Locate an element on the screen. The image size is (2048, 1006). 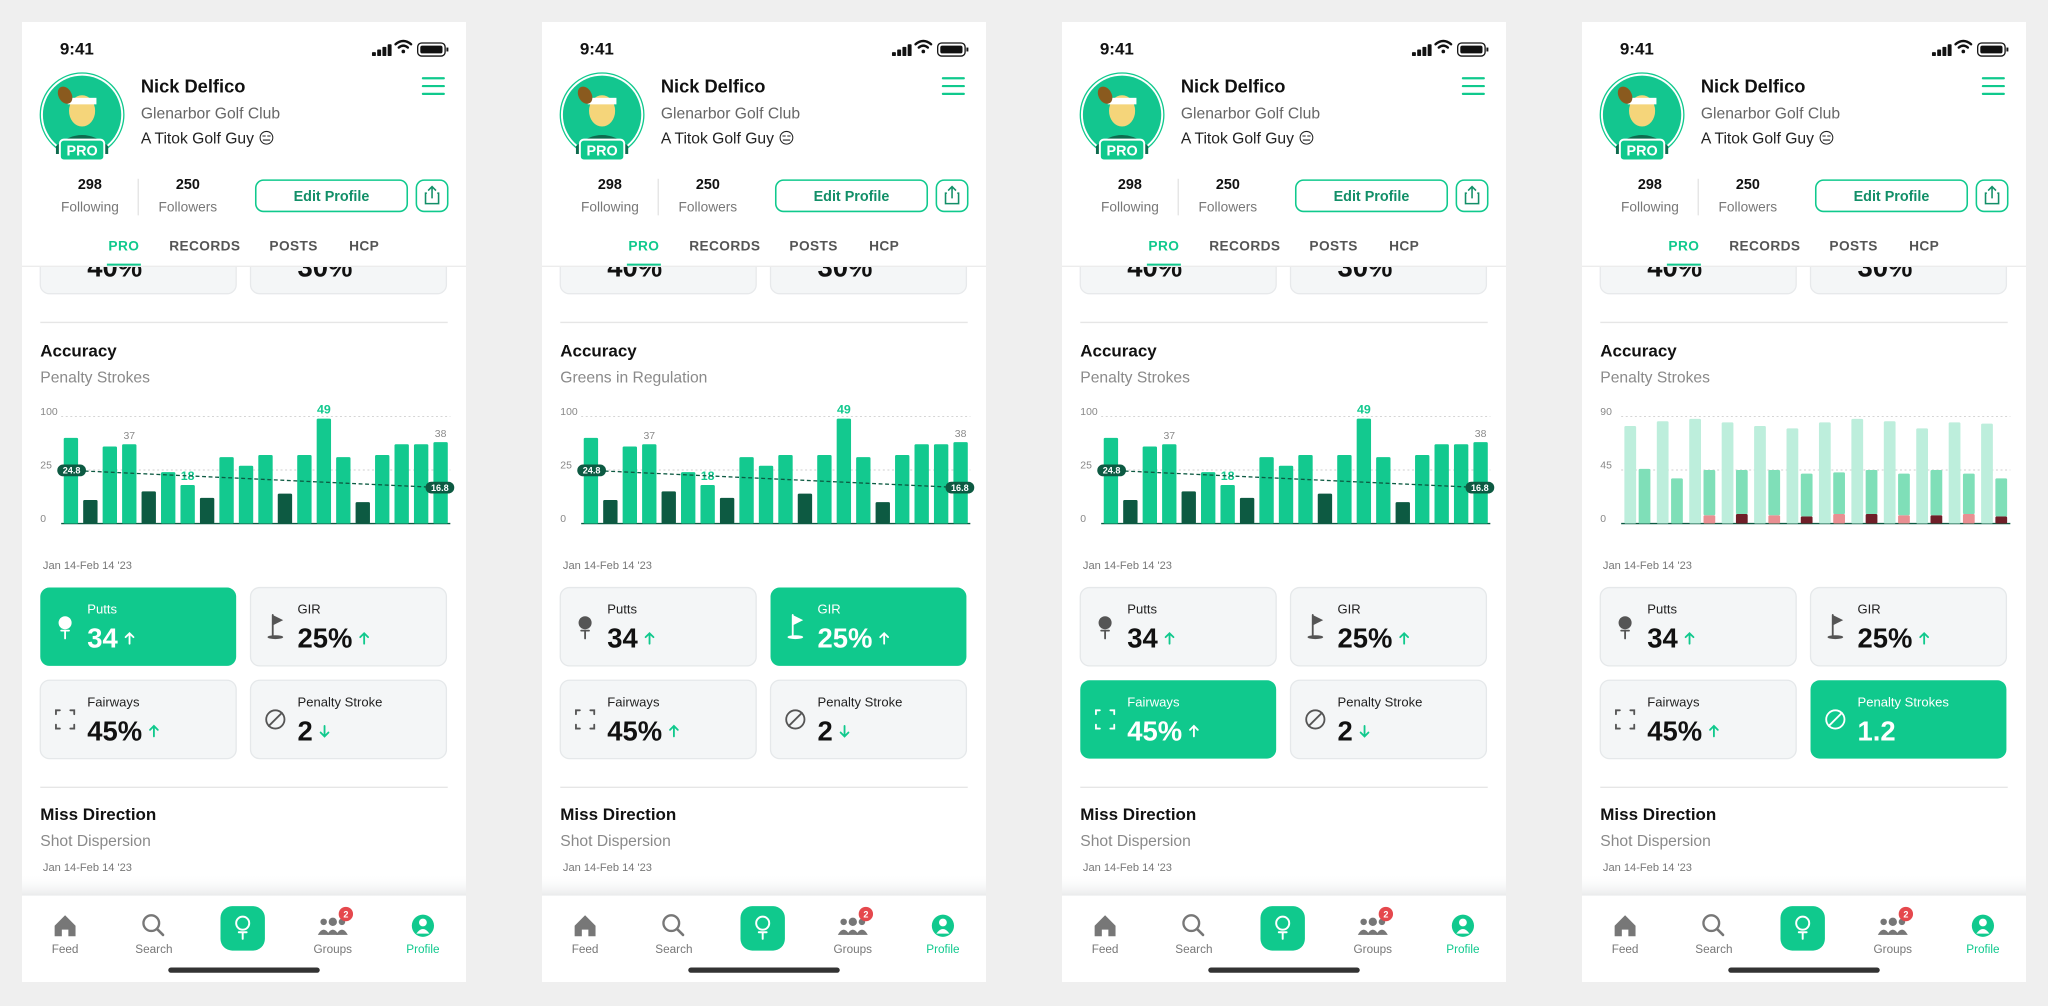
profile-name: Nick Delfico is located at coordinates (713, 86).